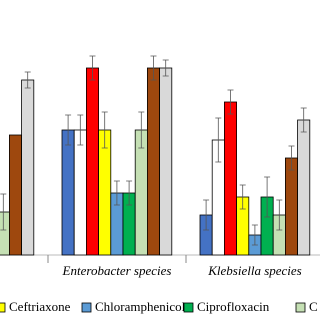  Describe the element at coordinates (233, 306) in the screenshot. I see `legend-label: Ciprofloxacin` at that location.